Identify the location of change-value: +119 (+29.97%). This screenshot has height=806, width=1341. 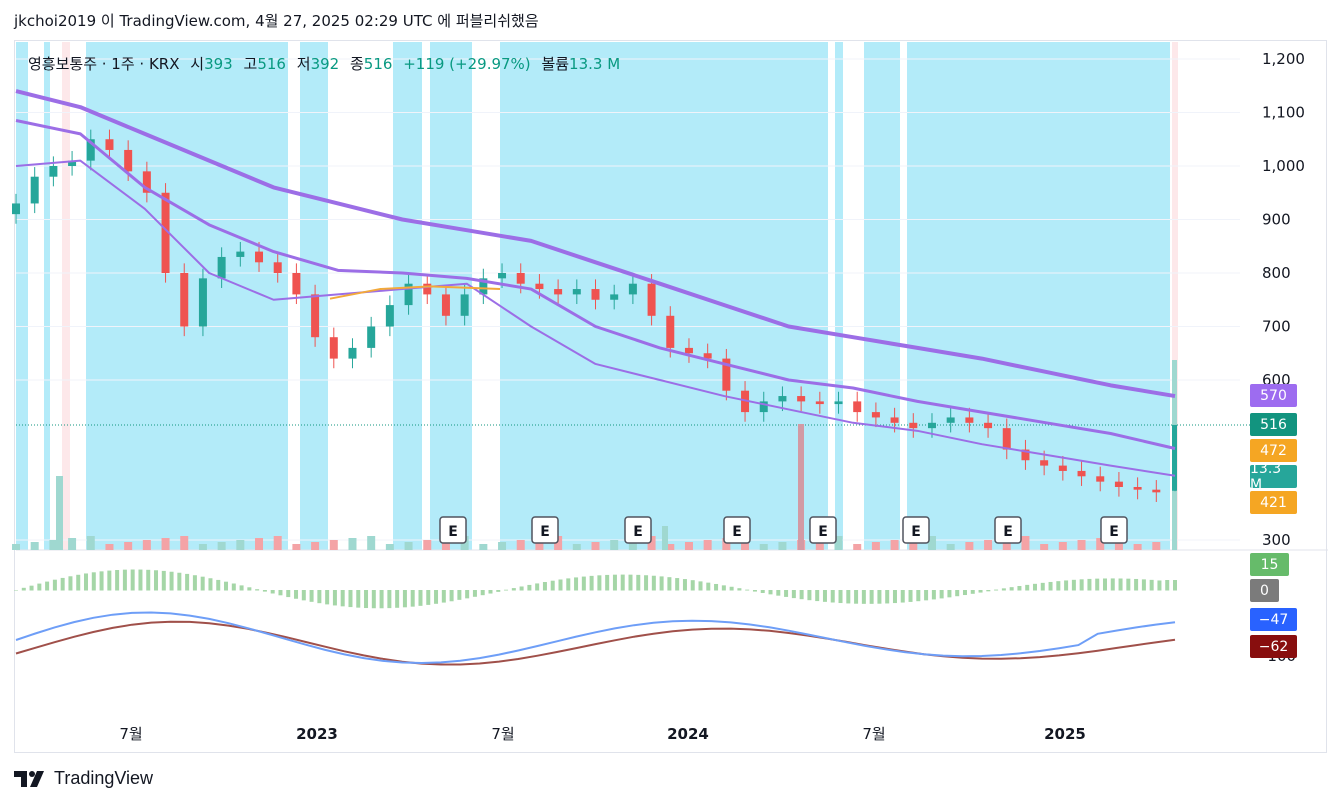
(467, 64).